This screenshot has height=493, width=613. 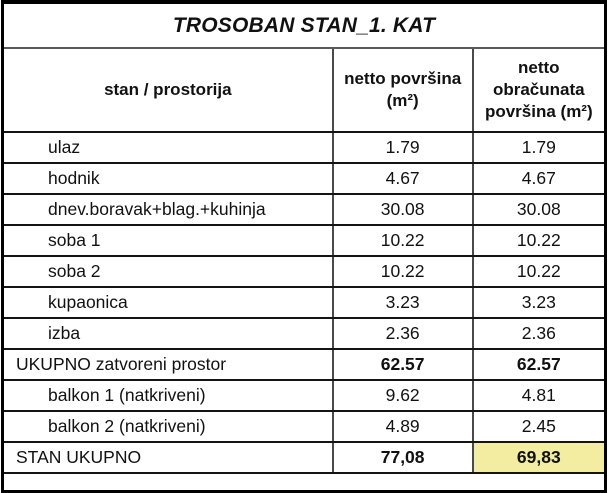 What do you see at coordinates (539, 178) in the screenshot?
I see `row-calculated-value: 4.67` at bounding box center [539, 178].